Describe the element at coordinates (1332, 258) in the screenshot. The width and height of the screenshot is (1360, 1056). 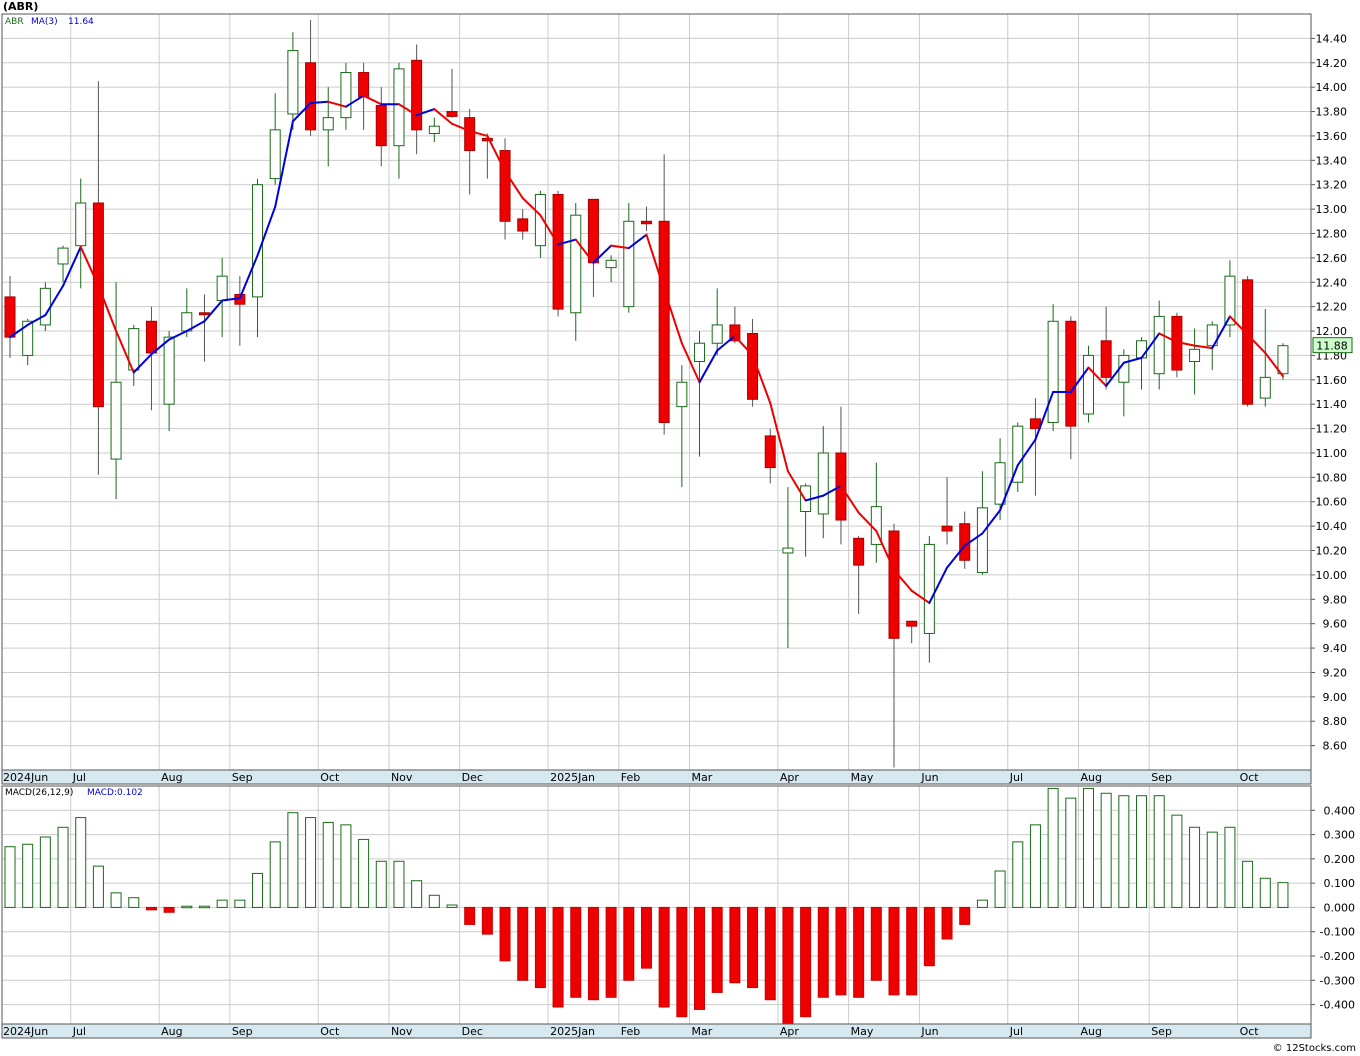
I see `price-y-tick-label: 12.60` at that location.